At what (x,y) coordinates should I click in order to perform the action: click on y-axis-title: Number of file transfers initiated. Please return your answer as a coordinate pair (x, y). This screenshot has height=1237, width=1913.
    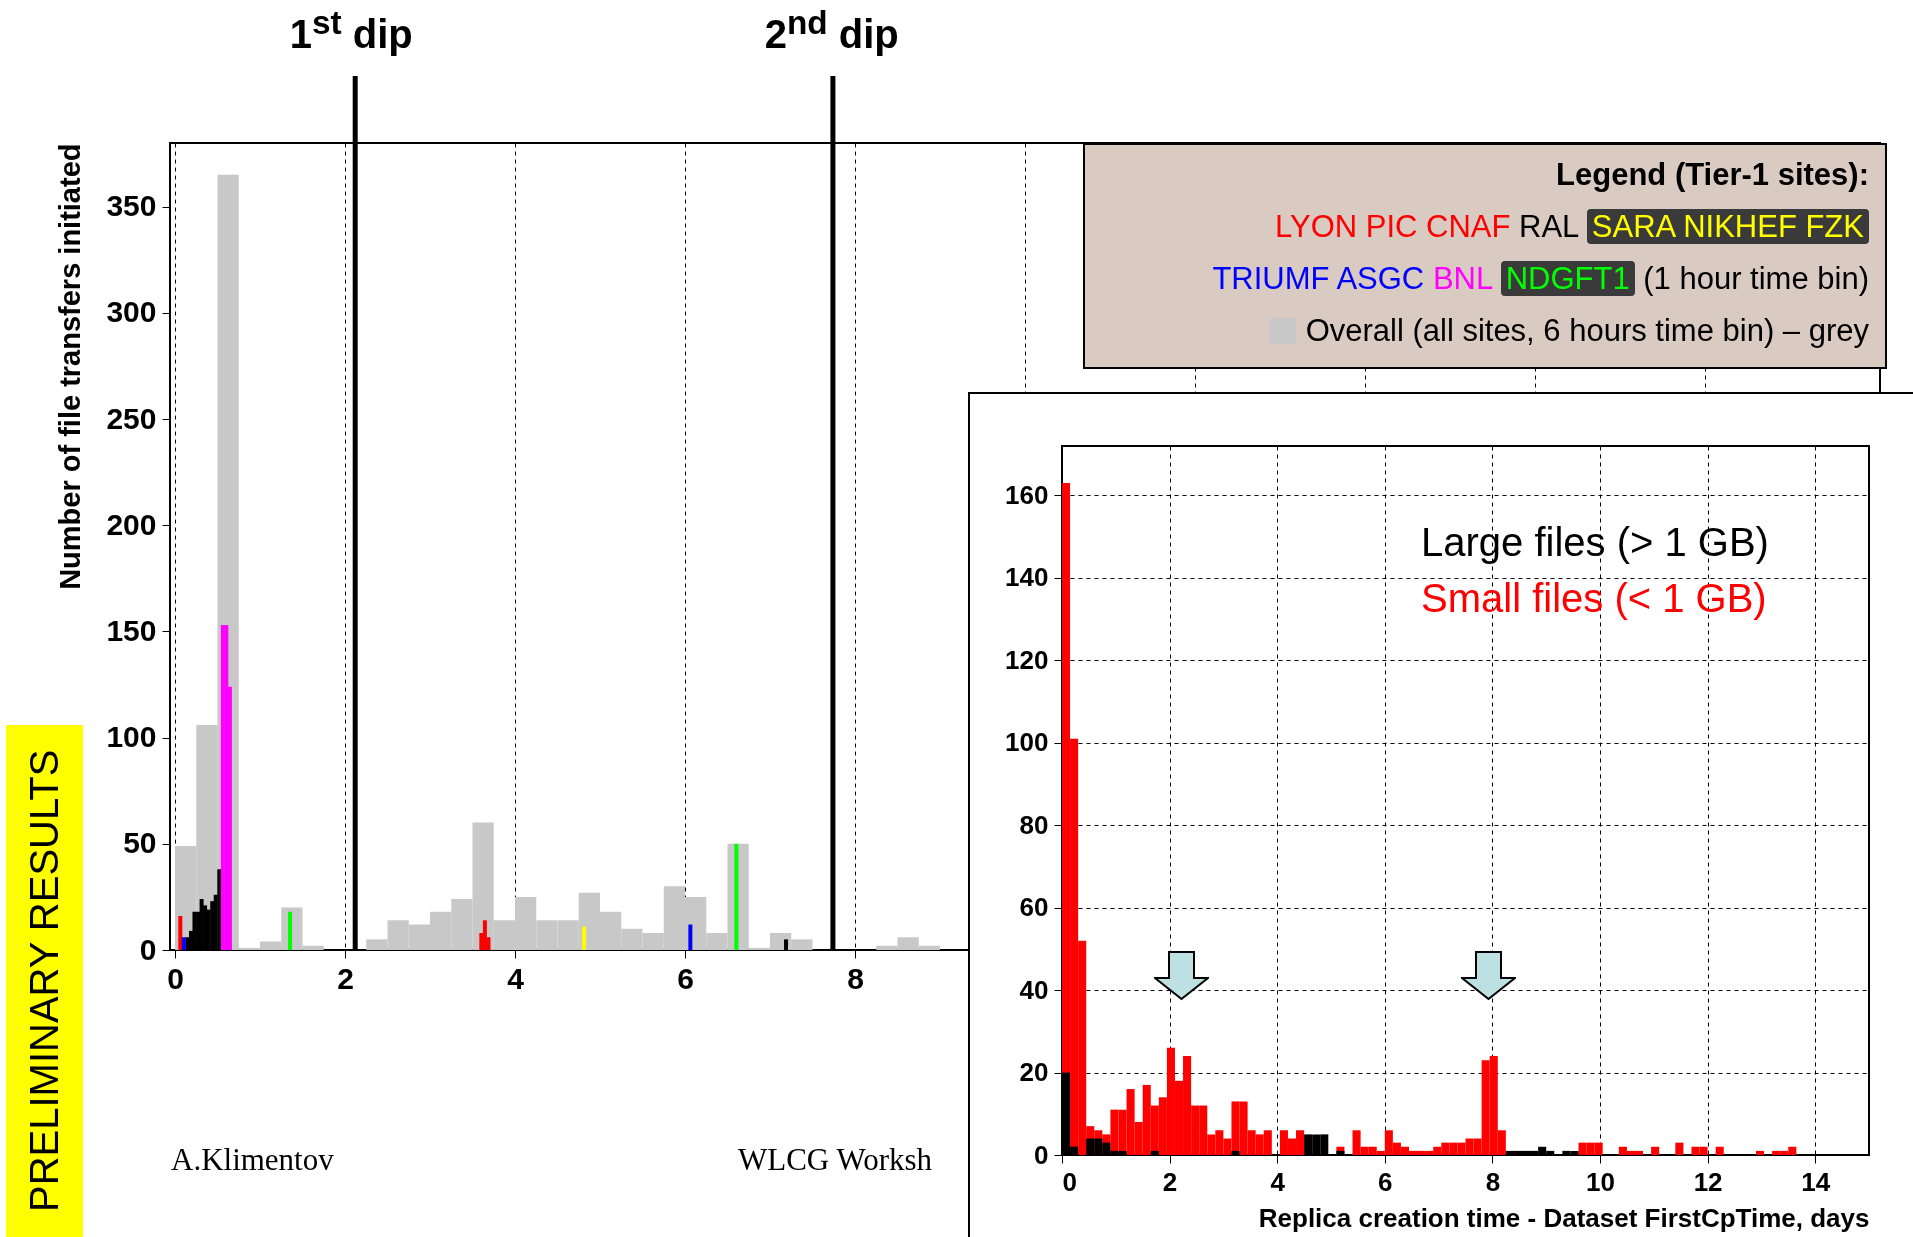
    Looking at the image, I should click on (70, 366).